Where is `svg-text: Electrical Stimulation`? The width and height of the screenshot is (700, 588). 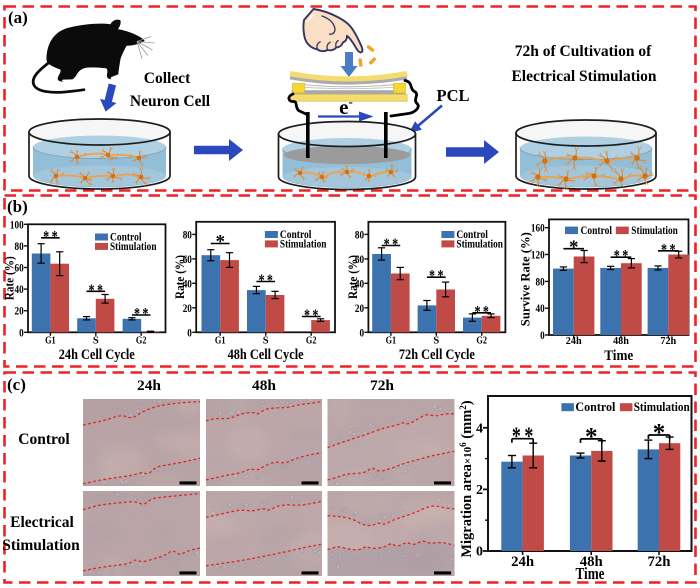 svg-text: Electrical Stimulation is located at coordinates (583, 76).